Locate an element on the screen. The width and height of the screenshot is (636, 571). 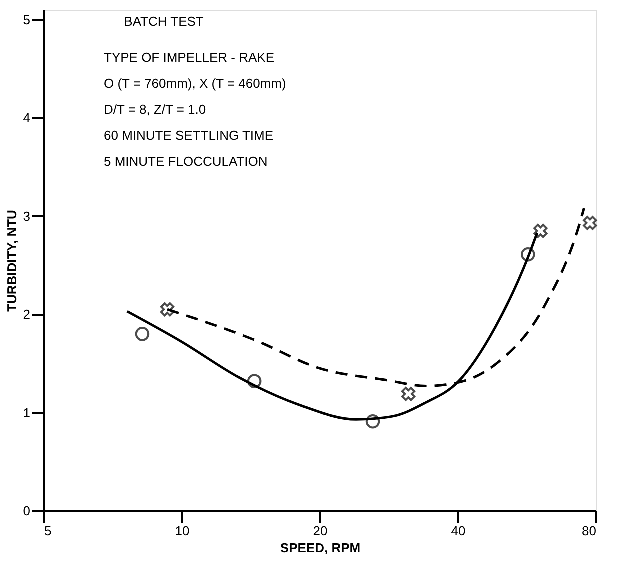
annotation: 5 MINUTE FLOCCULATION is located at coordinates (186, 161).